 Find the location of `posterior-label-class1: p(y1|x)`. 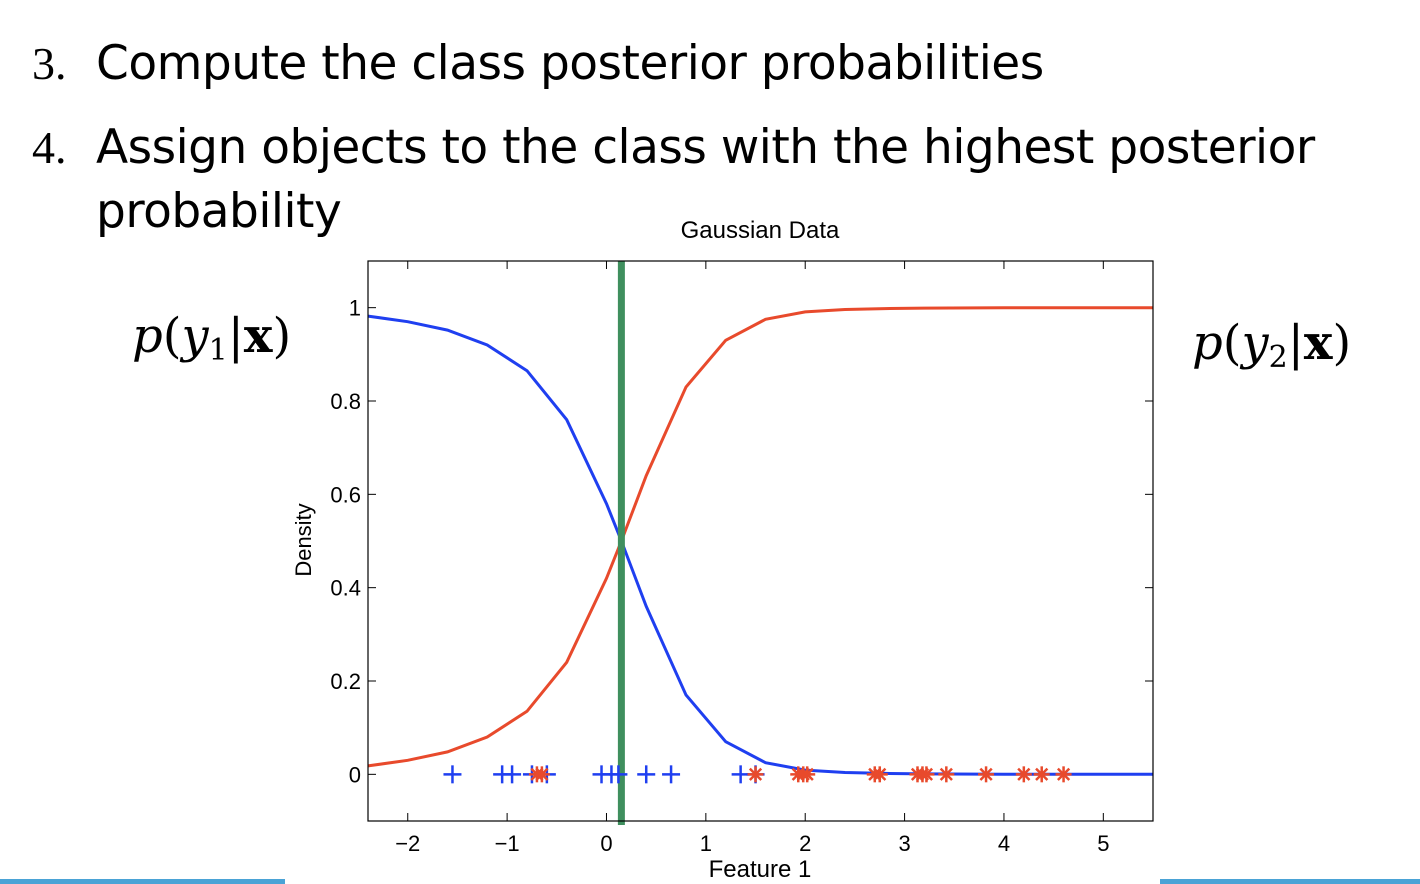

posterior-label-class1: p(y1|x) is located at coordinates (212, 338).